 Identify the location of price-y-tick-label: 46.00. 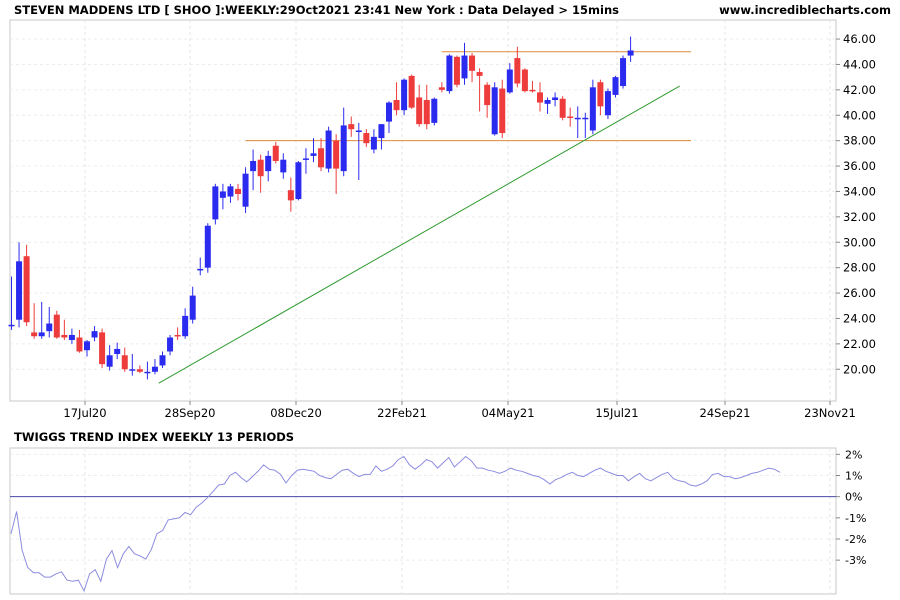
(859, 39).